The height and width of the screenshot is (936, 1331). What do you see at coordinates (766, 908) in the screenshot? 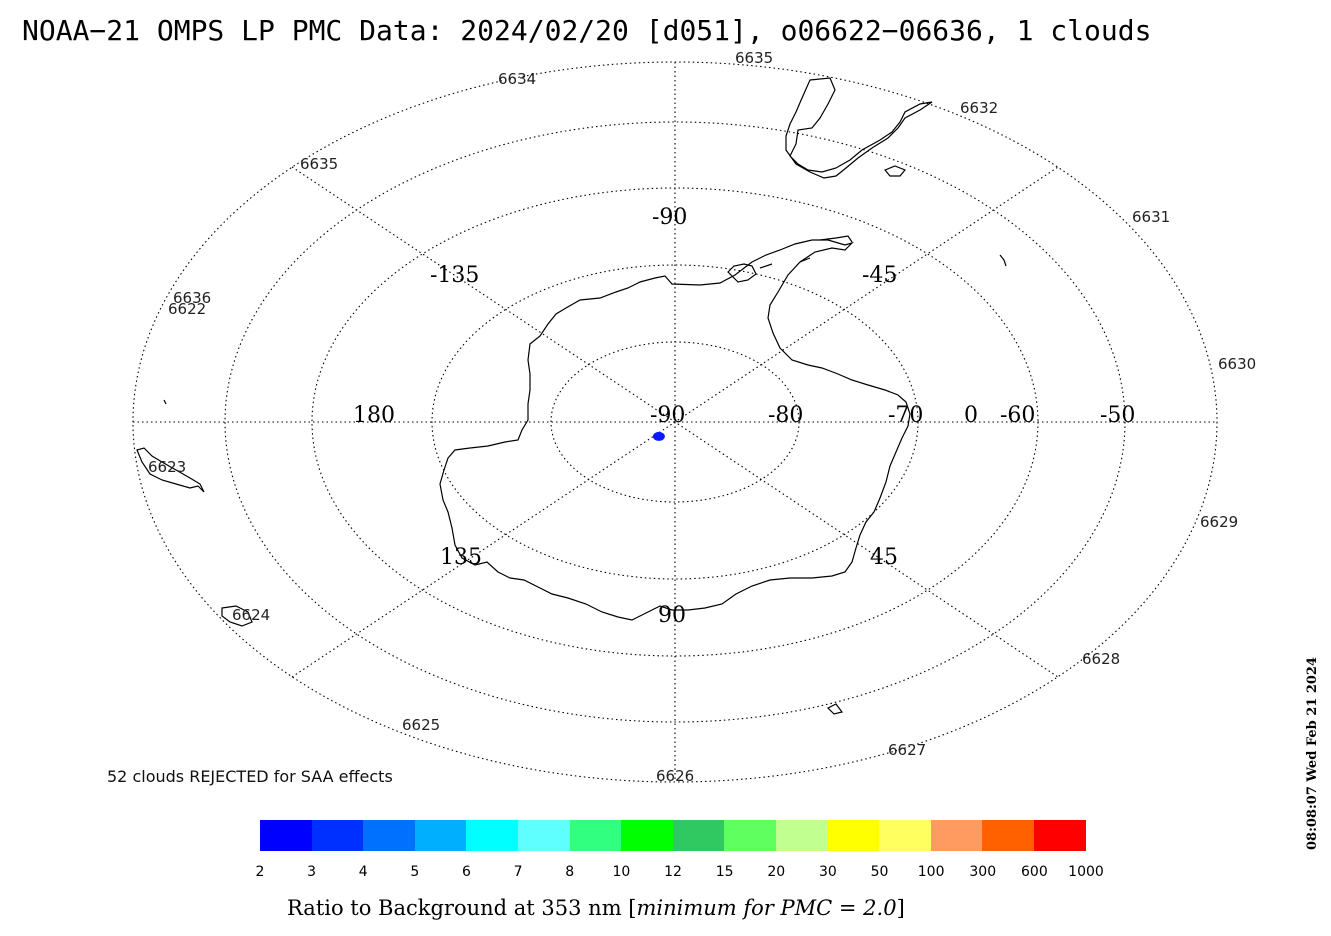
I see `axis-label-italic: minimum for PMC = 2.0` at bounding box center [766, 908].